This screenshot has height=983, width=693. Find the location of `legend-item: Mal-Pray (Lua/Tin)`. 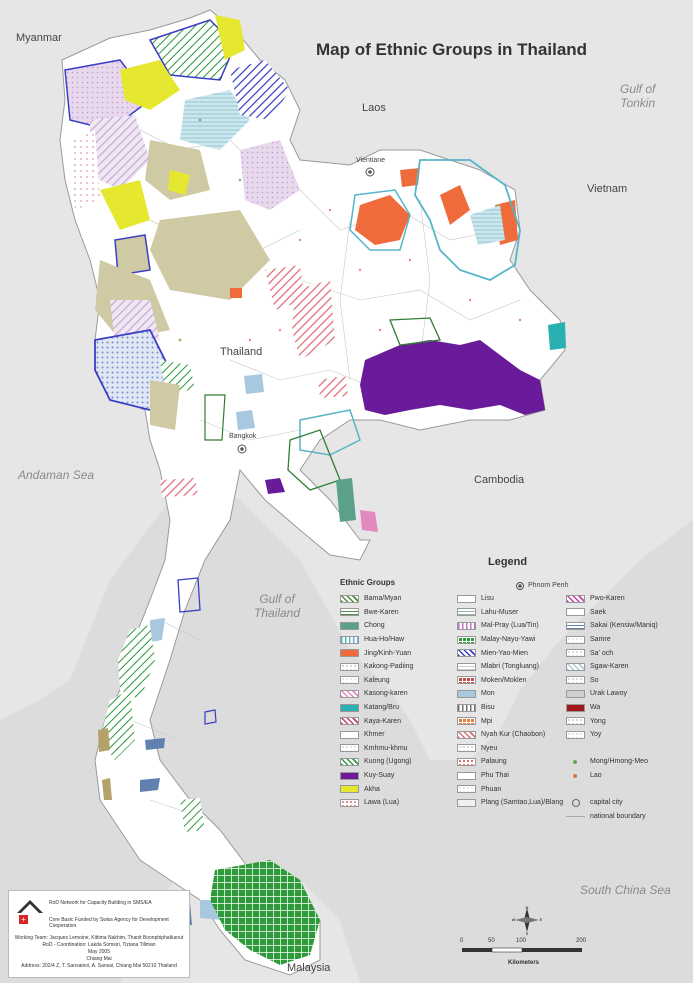

legend-item: Mal-Pray (Lua/Tin) is located at coordinates (510, 626).